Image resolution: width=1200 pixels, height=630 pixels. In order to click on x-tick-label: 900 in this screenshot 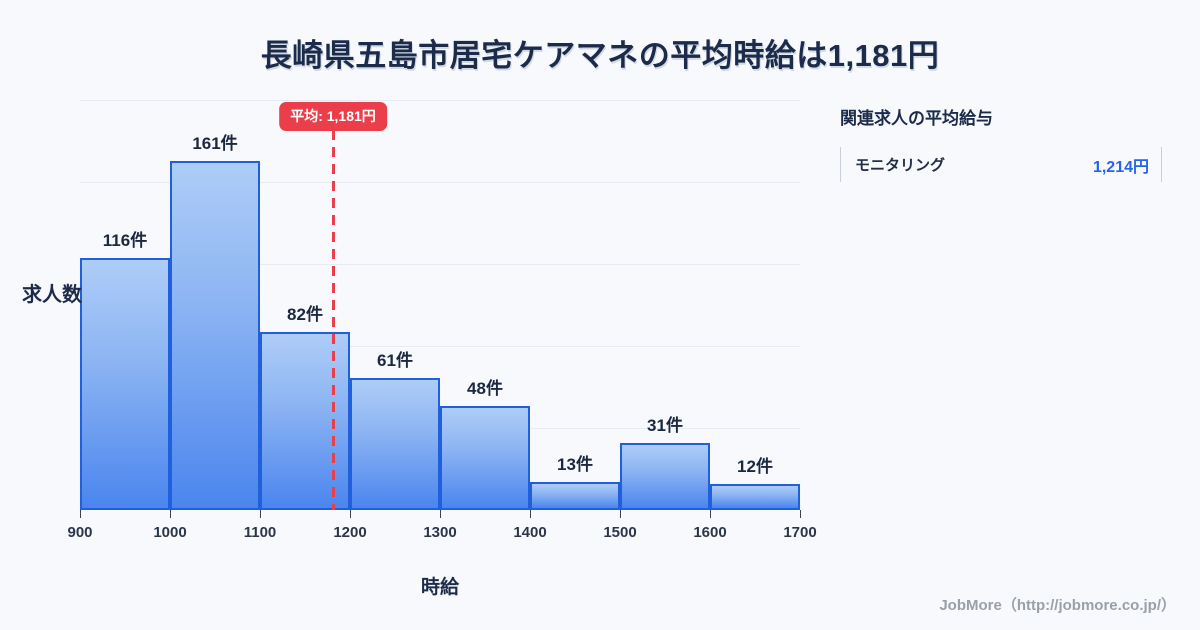, I will do `click(80, 532)`.